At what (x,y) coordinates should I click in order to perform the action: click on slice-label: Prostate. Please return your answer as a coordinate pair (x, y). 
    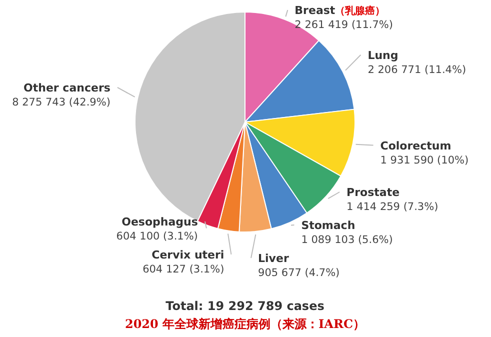
    Looking at the image, I should click on (373, 192).